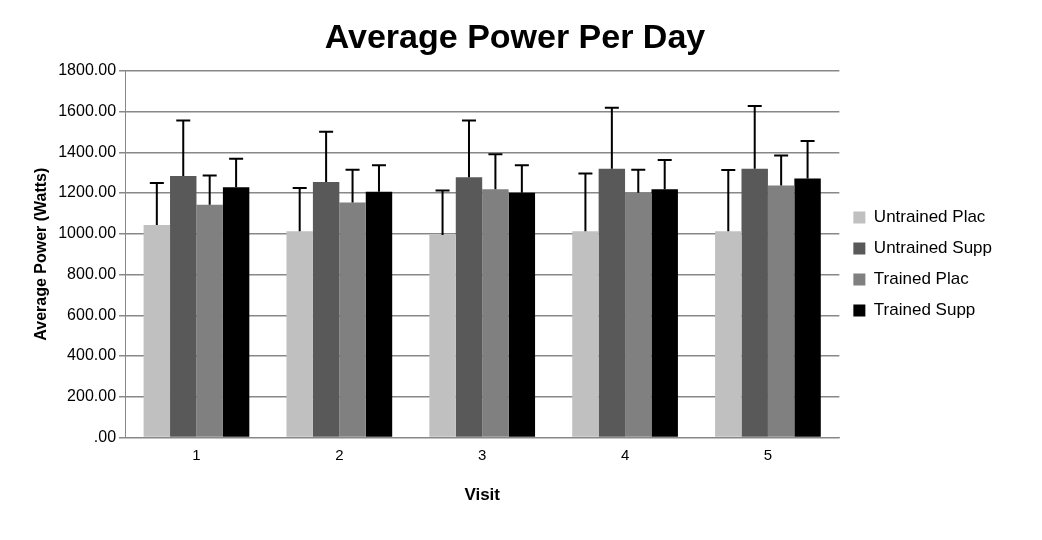 The image size is (1042, 540). I want to click on y-tick-label: 1600.00, so click(87, 110).